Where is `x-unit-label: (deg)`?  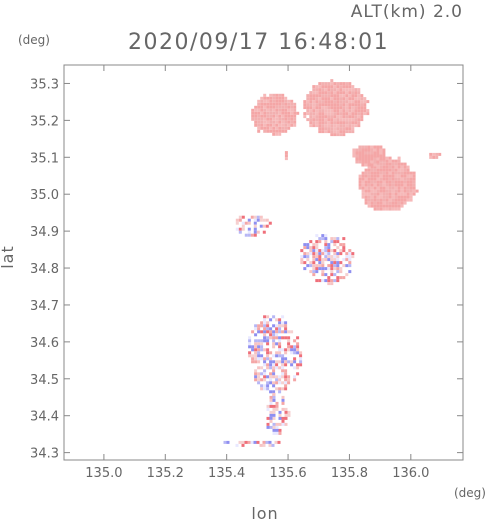
x-unit-label: (deg) is located at coordinates (470, 493).